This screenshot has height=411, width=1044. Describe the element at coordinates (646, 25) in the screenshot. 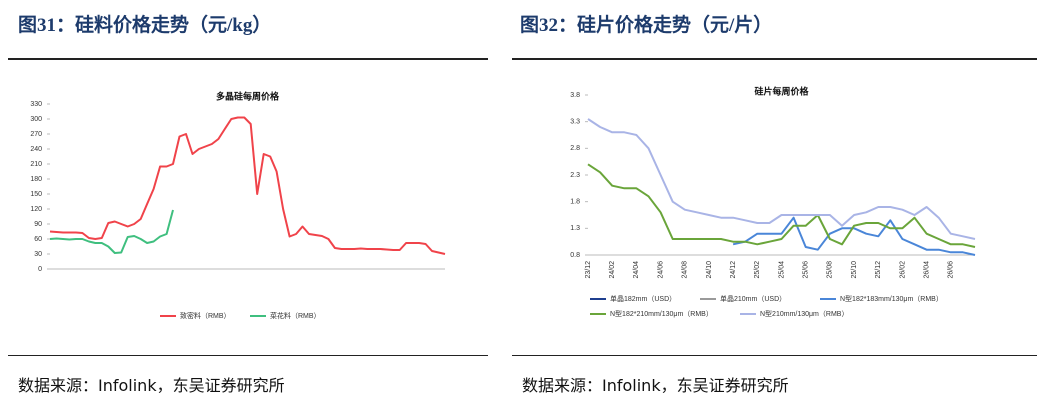

I see `caption: 图32：硅片价格走势（元/片）` at that location.